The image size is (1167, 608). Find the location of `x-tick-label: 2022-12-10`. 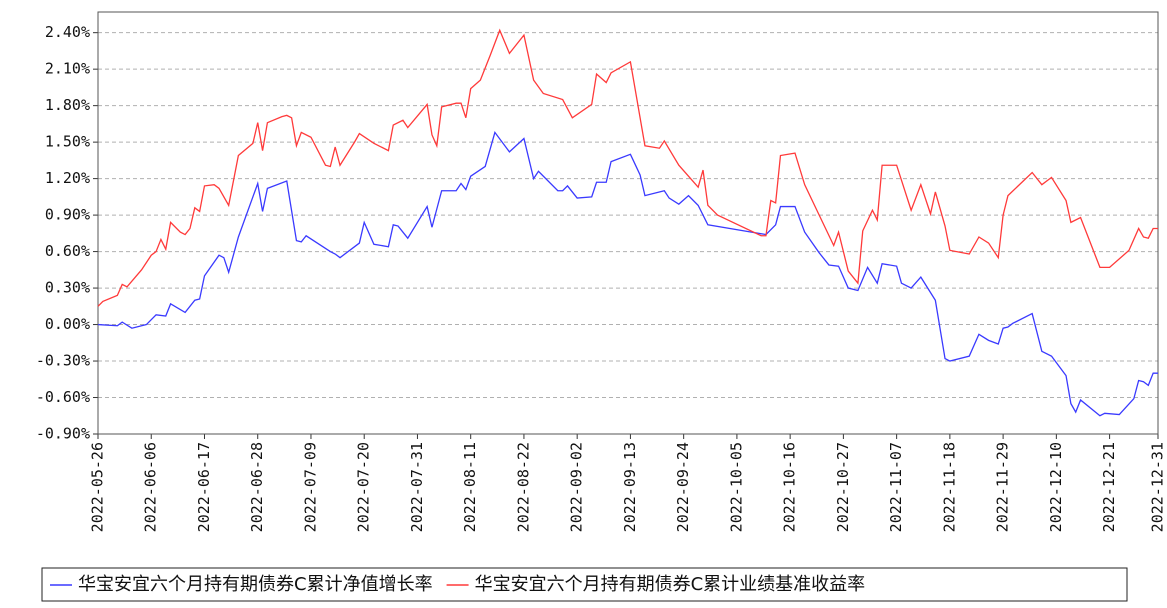

x-tick-label: 2022-12-10 is located at coordinates (1056, 487).